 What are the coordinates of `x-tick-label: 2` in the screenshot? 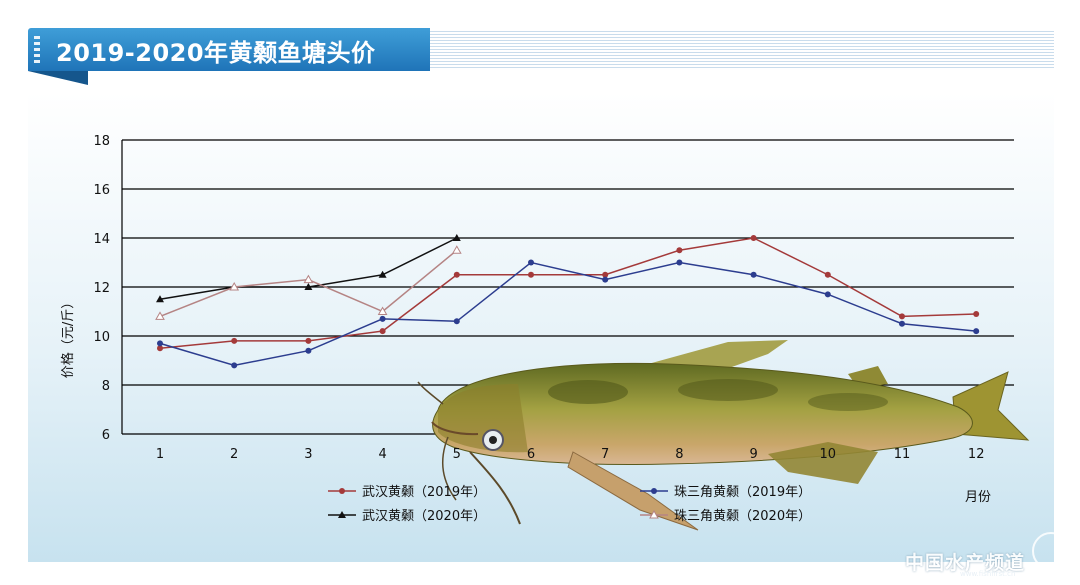 It's located at (234, 454).